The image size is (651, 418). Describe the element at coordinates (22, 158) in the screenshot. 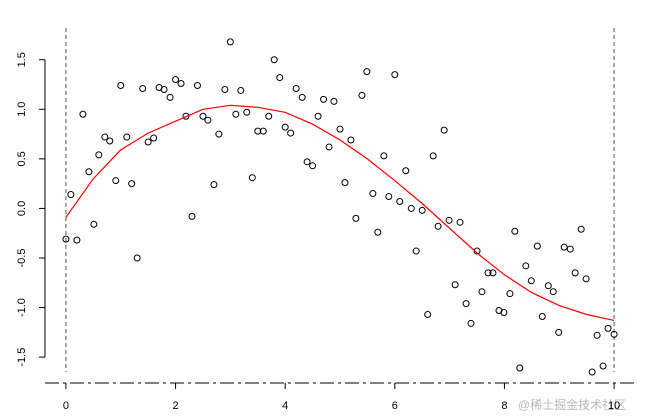

I see `y-tick-label: 0.5` at that location.